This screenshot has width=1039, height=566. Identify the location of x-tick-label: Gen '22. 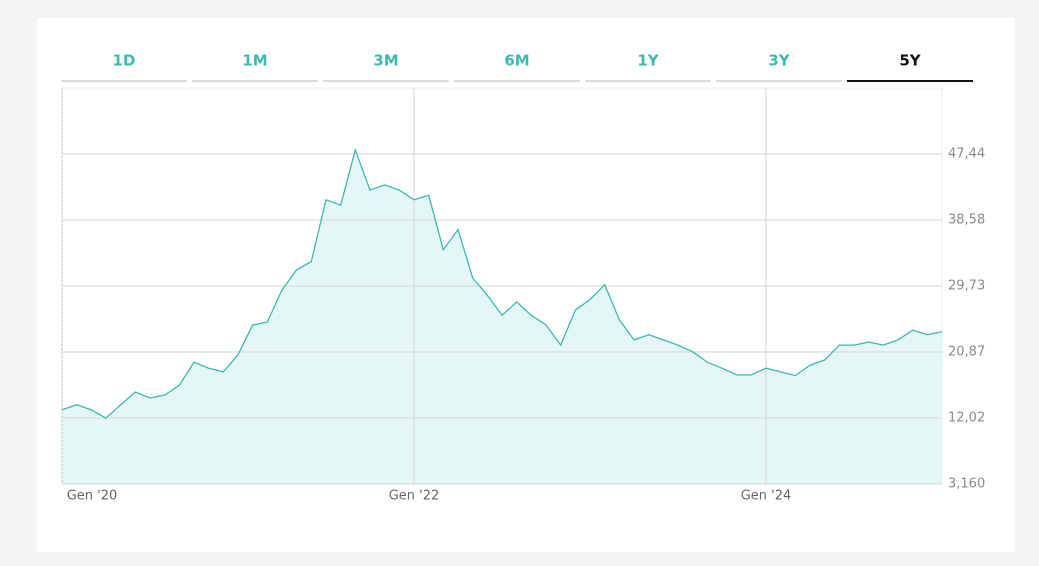
(414, 496).